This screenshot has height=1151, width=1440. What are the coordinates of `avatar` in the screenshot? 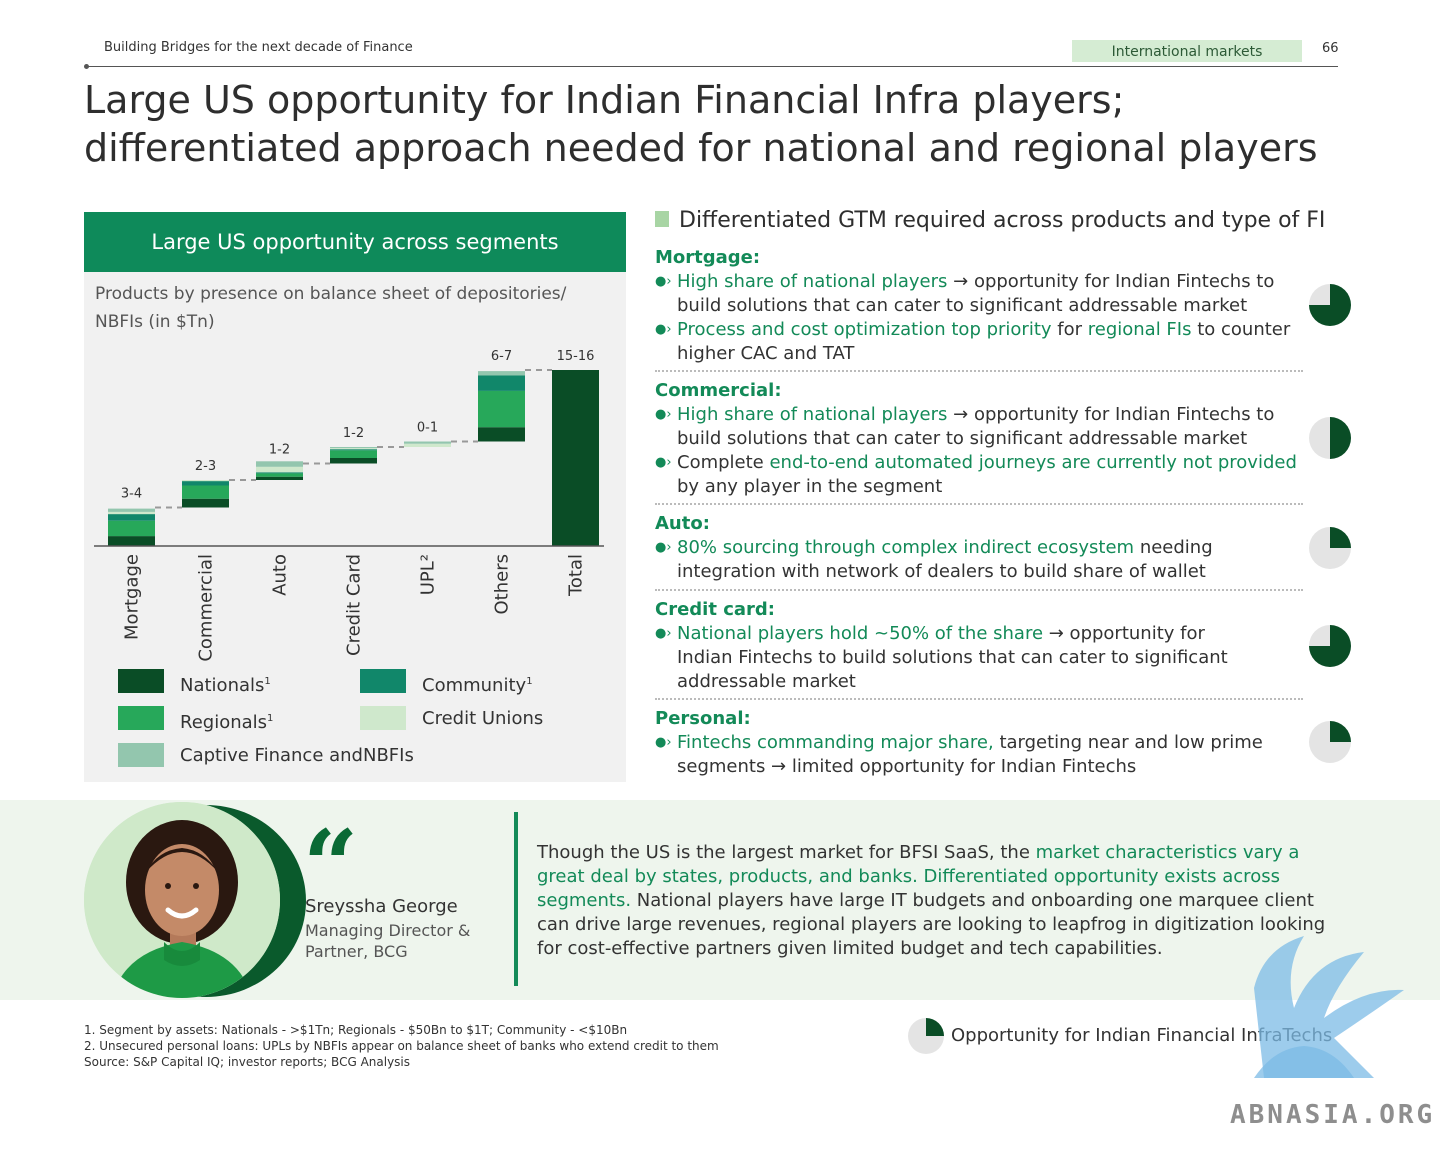 It's located at (182, 900).